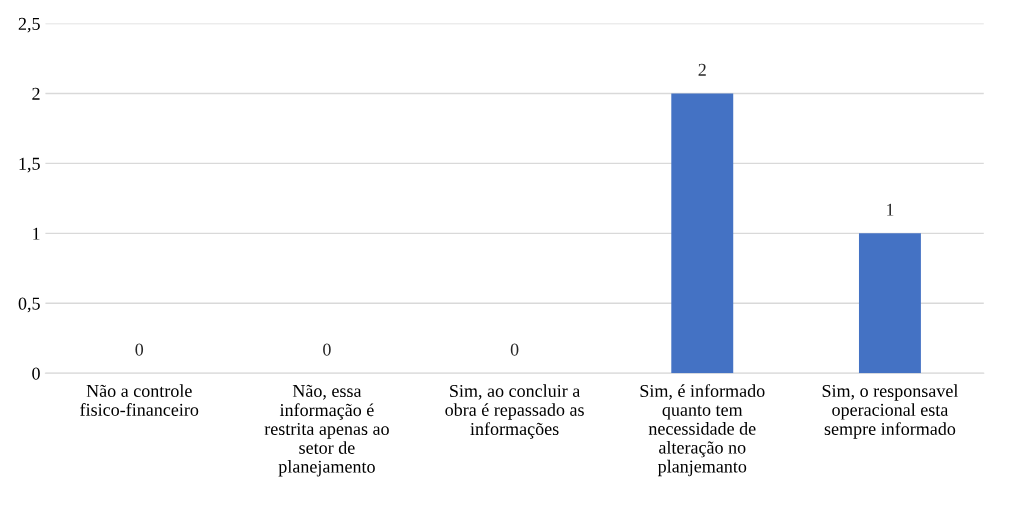 This screenshot has height=522, width=1009. Describe the element at coordinates (36, 373) in the screenshot. I see `y-tick-label: 0` at that location.